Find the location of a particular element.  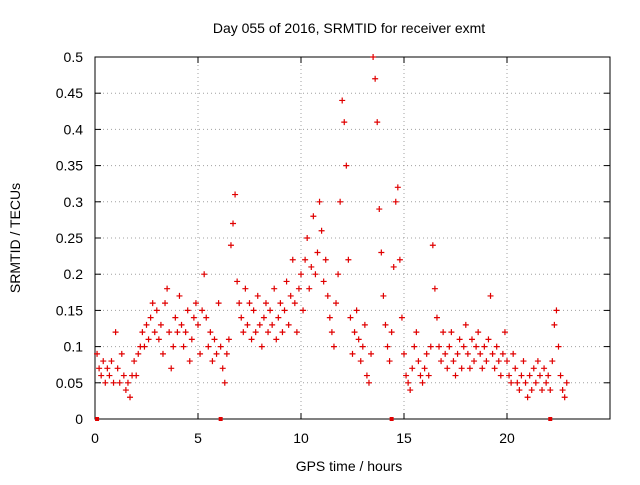

y-tick-label: 0.05 is located at coordinates (69, 383).